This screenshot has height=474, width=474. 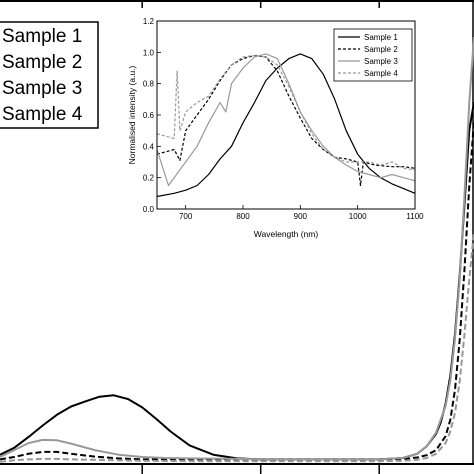 I want to click on inset-y-tick-label-4: 0.8, so click(x=149, y=84).